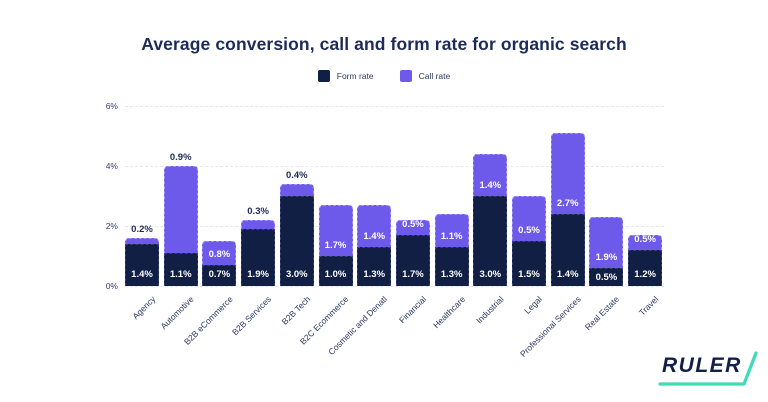 The width and height of the screenshot is (768, 402). I want to click on call-rate-value-label: 2.7%, so click(567, 203).